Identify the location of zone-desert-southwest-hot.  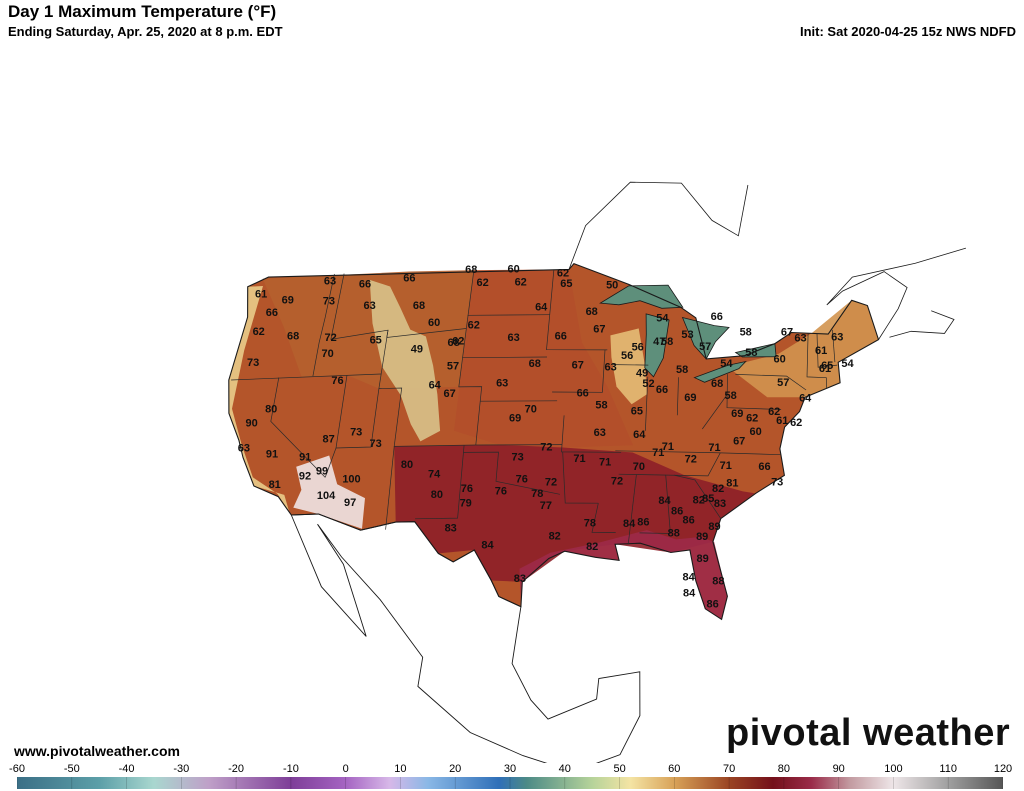
(329, 492).